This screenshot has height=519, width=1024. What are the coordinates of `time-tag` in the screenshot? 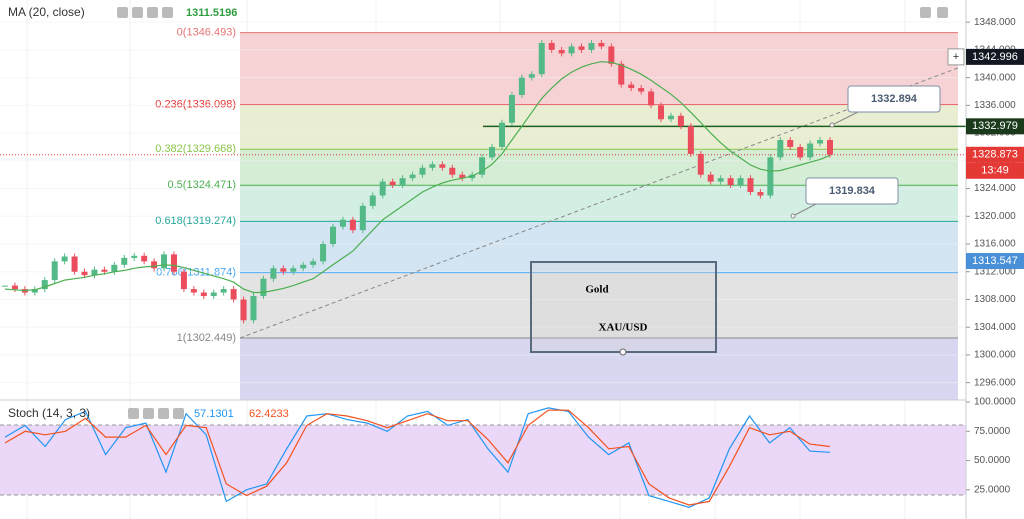 It's located at (995, 170).